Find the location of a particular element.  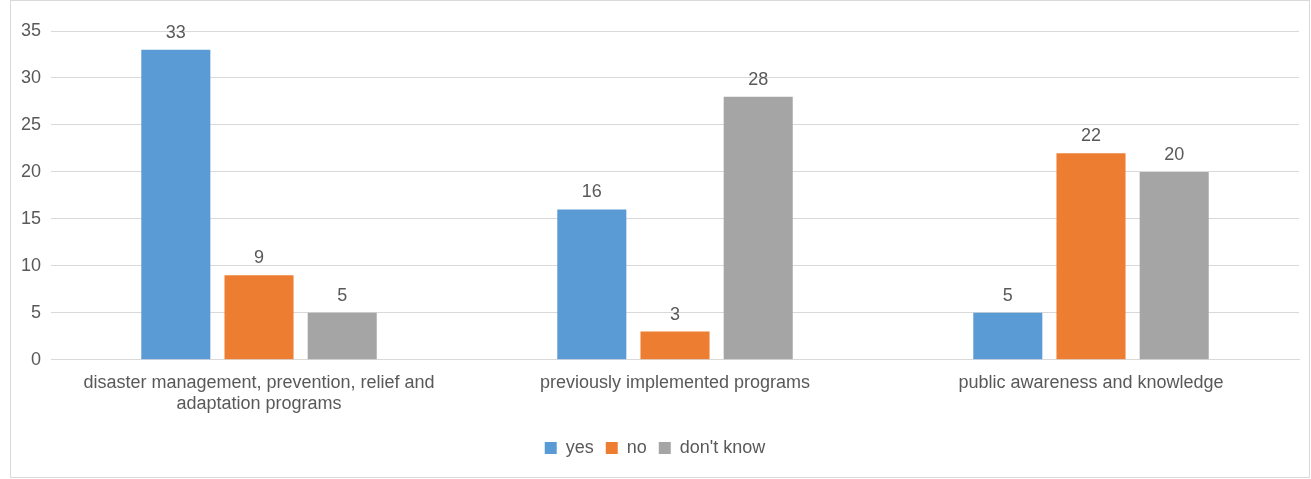

data-label: 9 is located at coordinates (259, 257).